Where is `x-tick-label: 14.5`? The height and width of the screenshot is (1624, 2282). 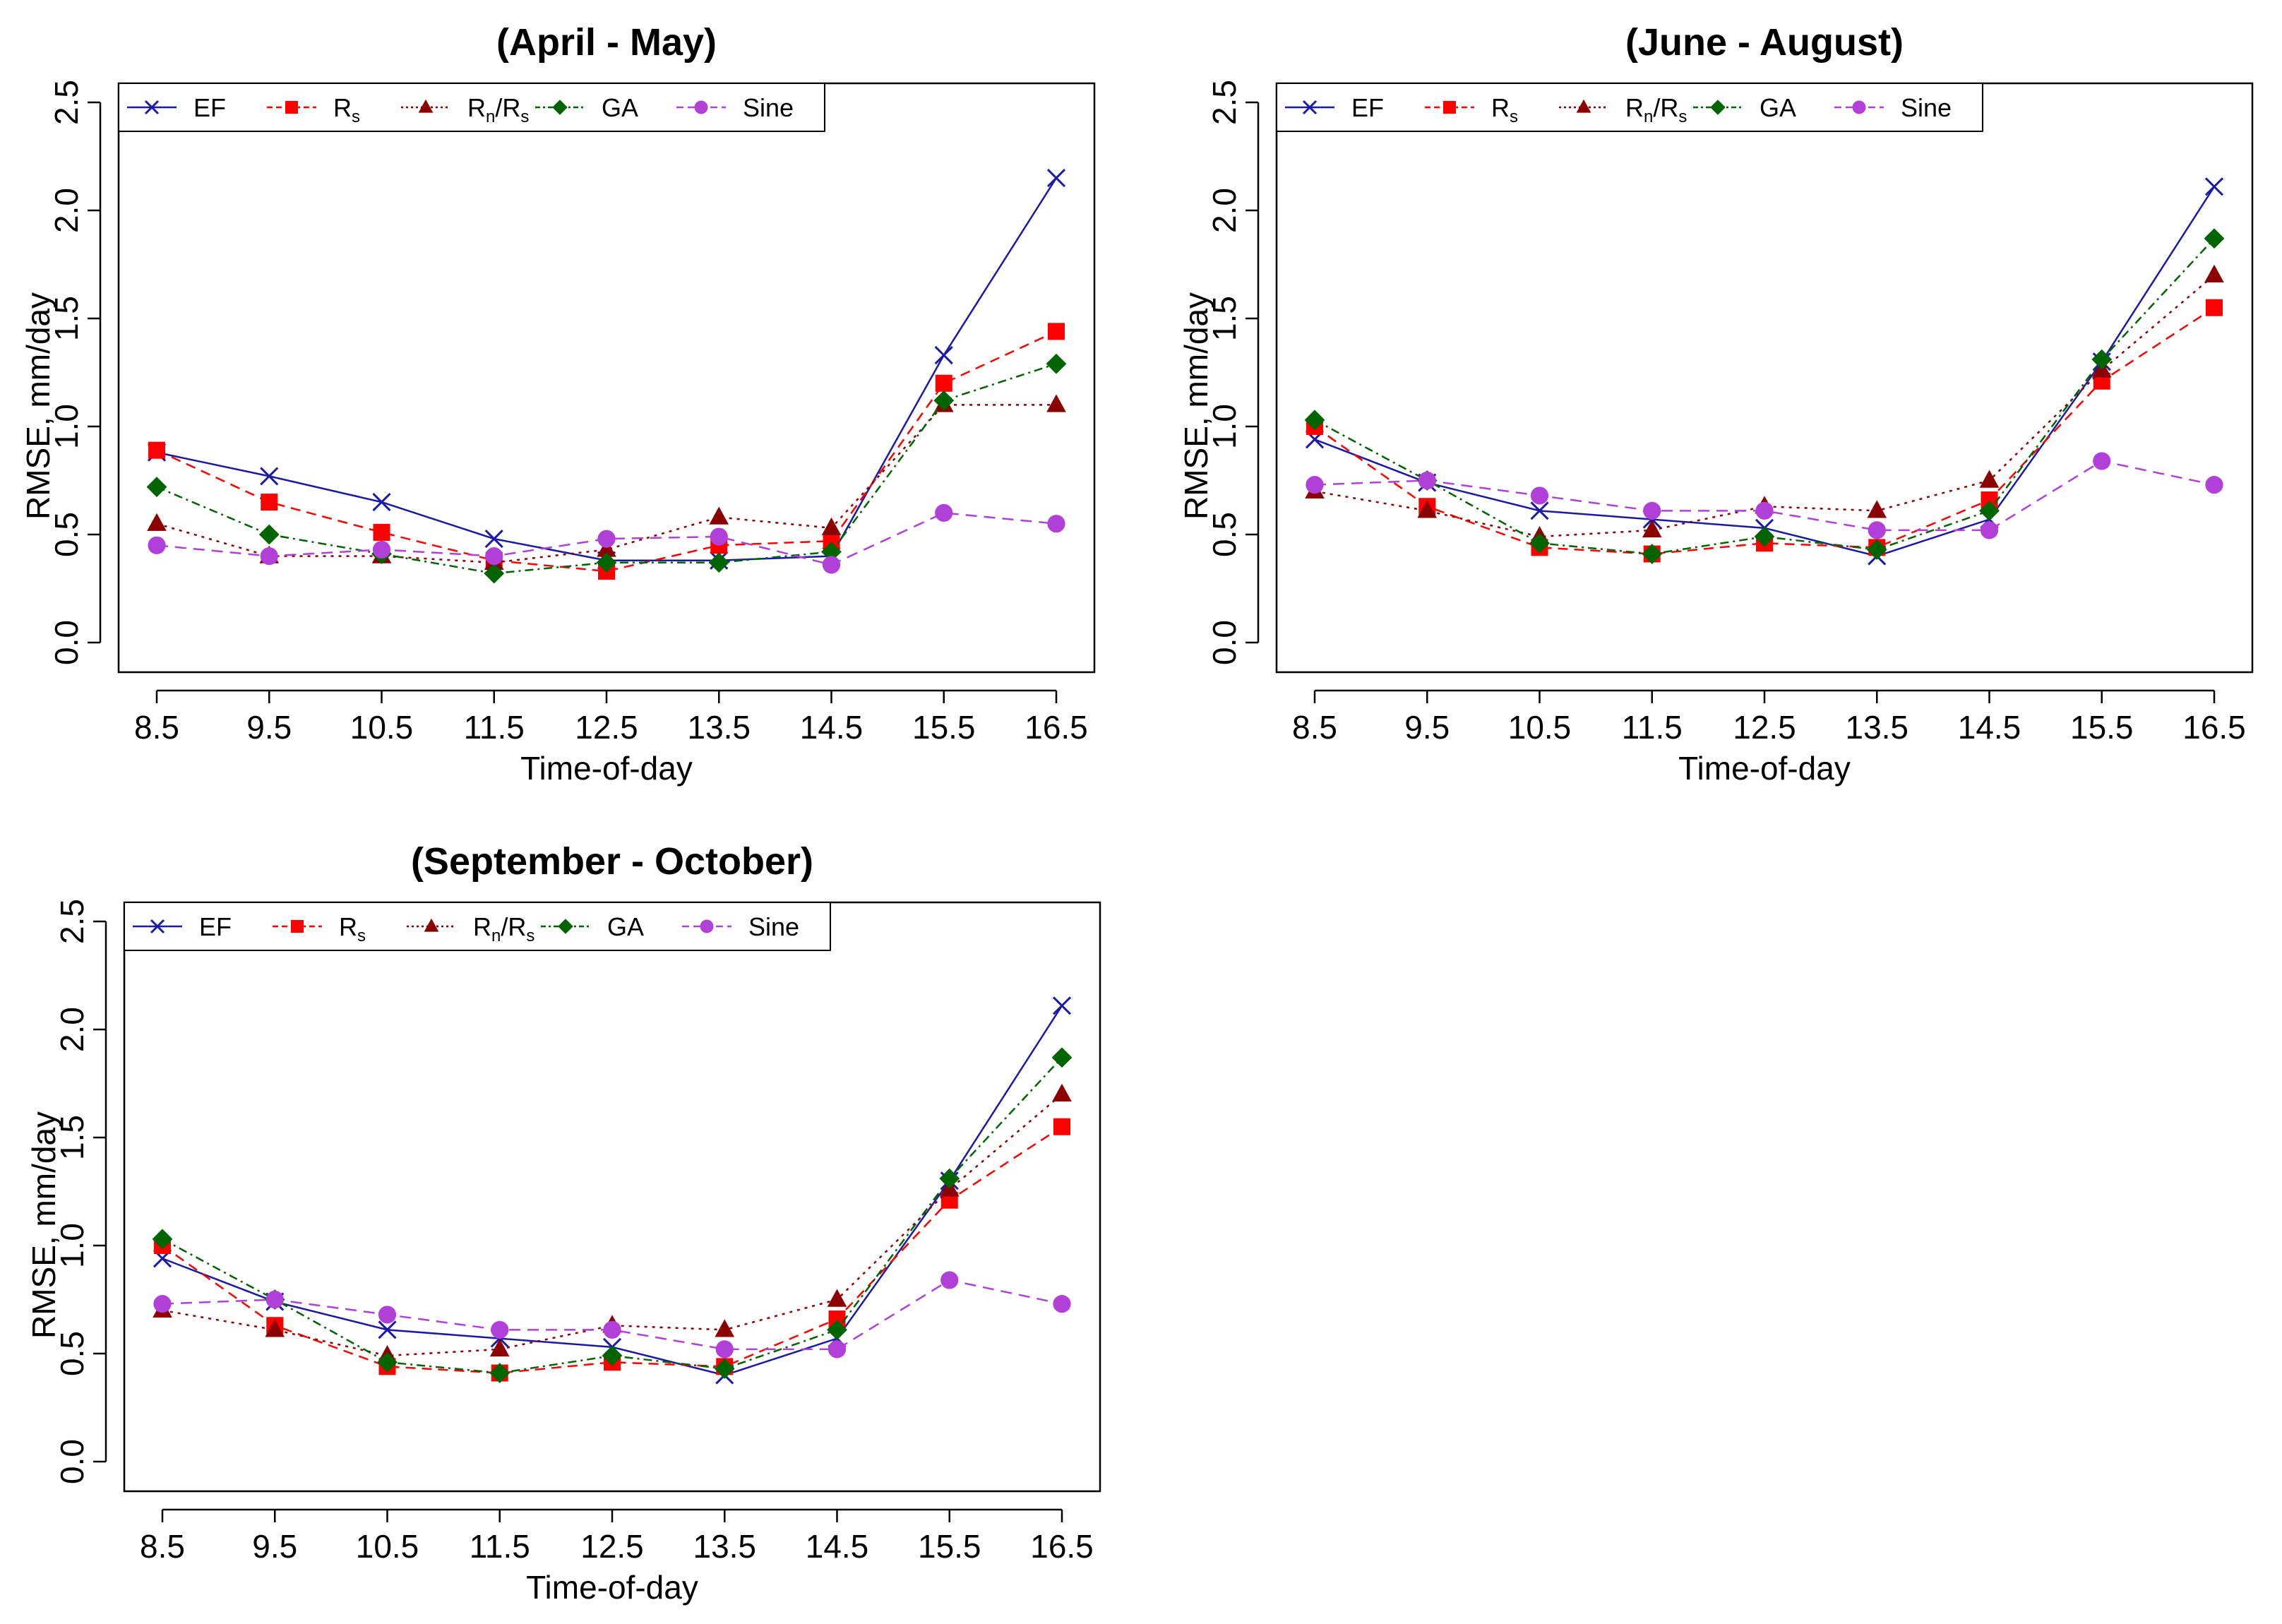
x-tick-label: 14.5 is located at coordinates (832, 727).